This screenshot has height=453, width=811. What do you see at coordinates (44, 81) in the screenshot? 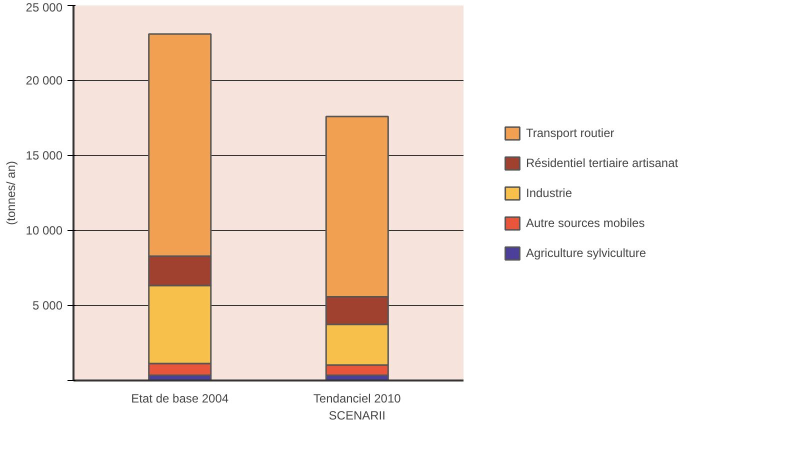
I see `y-tick-label: 20 000` at bounding box center [44, 81].